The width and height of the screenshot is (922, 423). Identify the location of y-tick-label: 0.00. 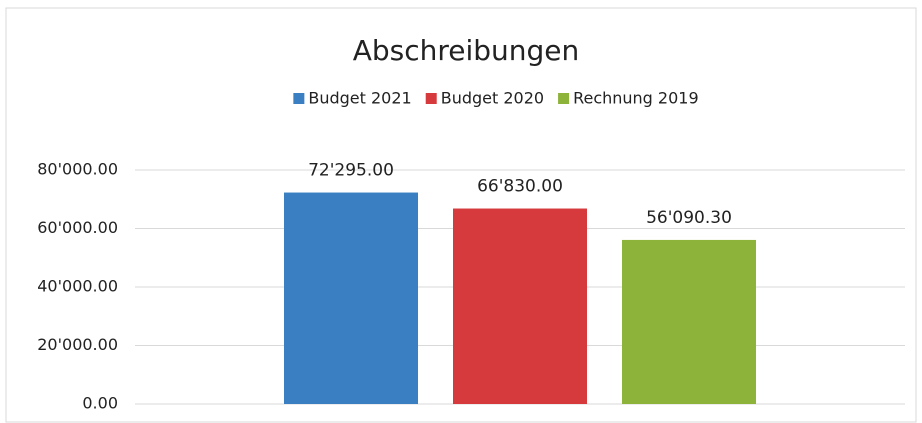
(100, 403).